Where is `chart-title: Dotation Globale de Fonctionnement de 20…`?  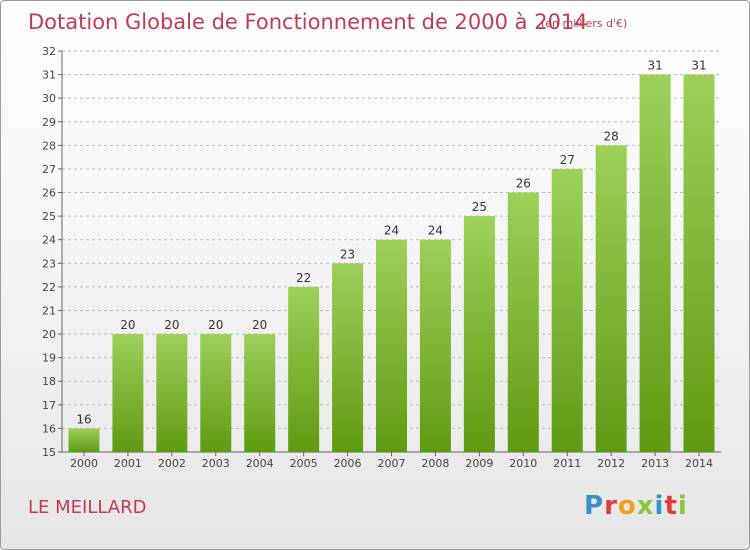 chart-title: Dotation Globale de Fonctionnement de 20… is located at coordinates (308, 22).